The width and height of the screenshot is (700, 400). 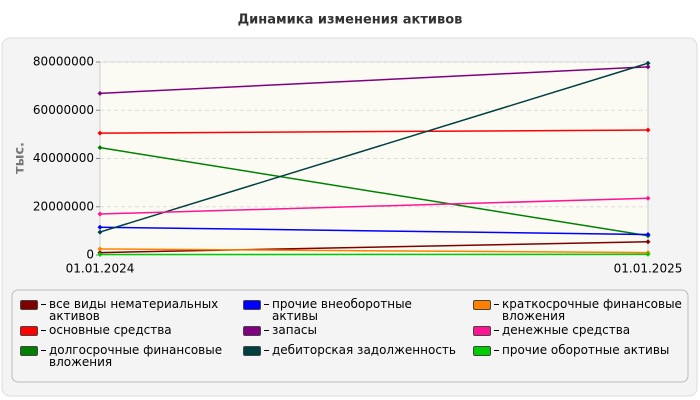 I want to click on legend-item: краткосрочные финансовые вложения, so click(x=580, y=310).